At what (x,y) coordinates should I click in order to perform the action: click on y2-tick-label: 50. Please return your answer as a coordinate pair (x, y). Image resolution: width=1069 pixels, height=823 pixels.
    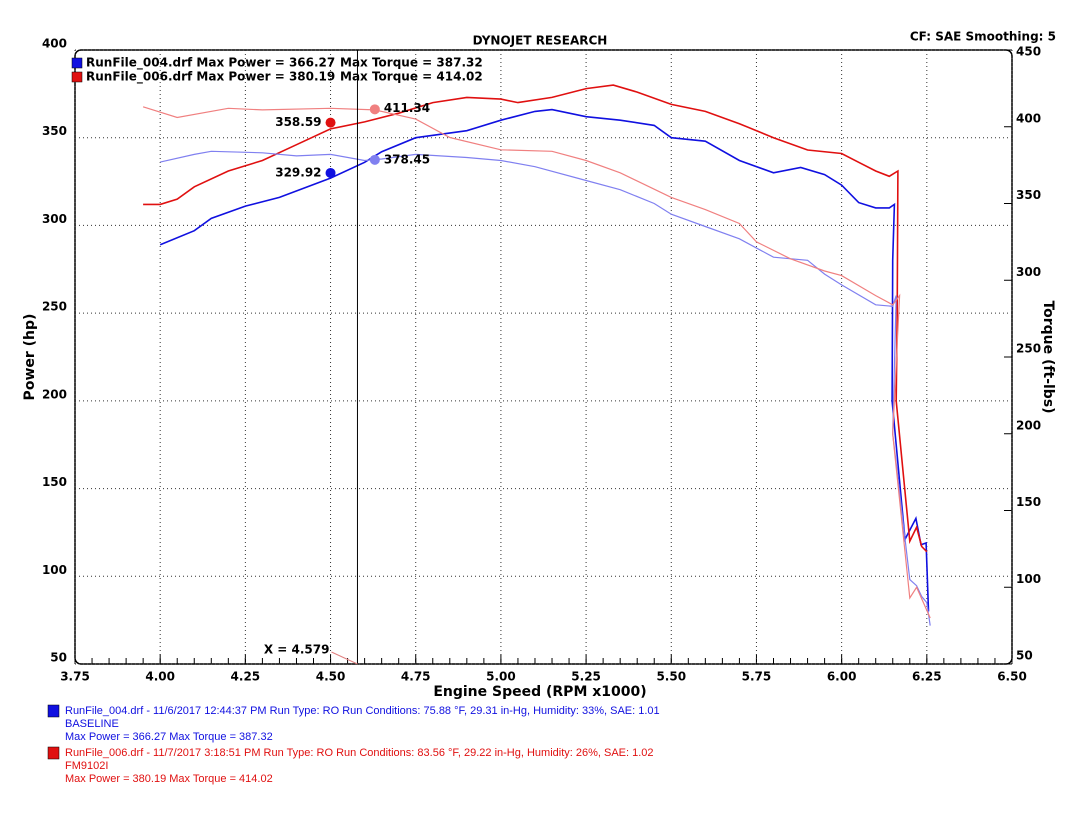
    Looking at the image, I should click on (1024, 656).